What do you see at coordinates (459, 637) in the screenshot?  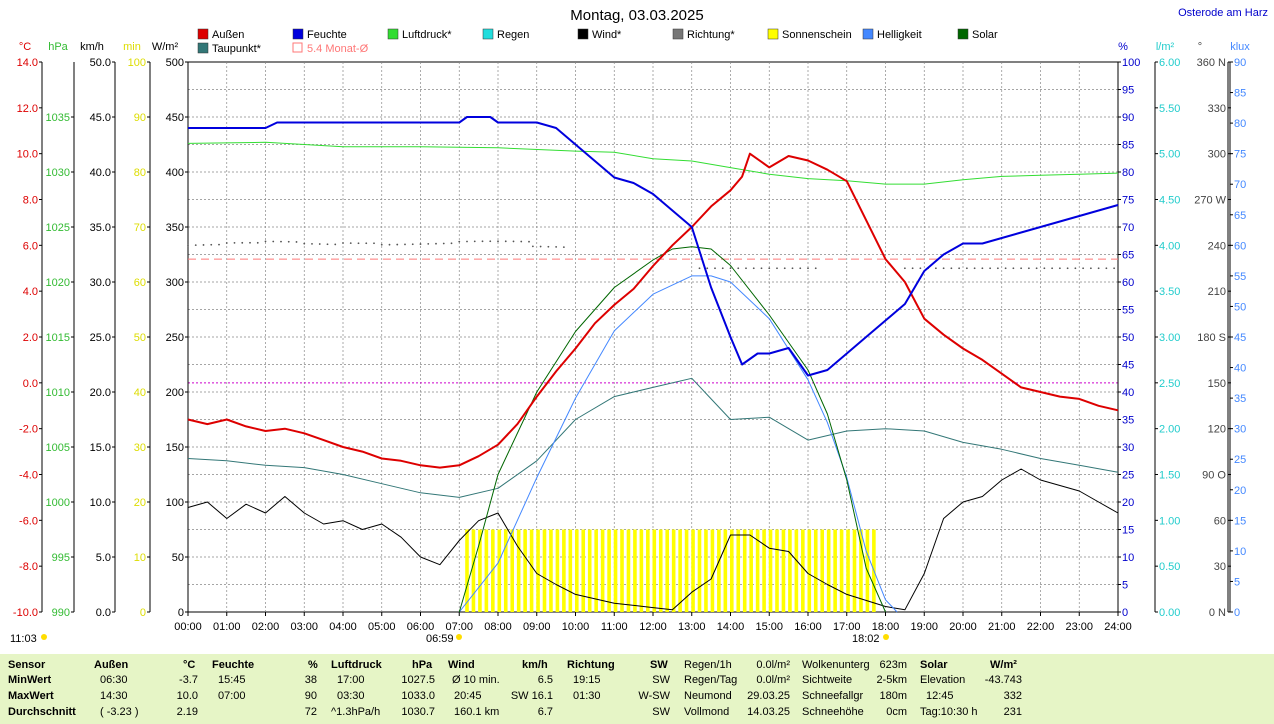 I see `sunrise-icon` at bounding box center [459, 637].